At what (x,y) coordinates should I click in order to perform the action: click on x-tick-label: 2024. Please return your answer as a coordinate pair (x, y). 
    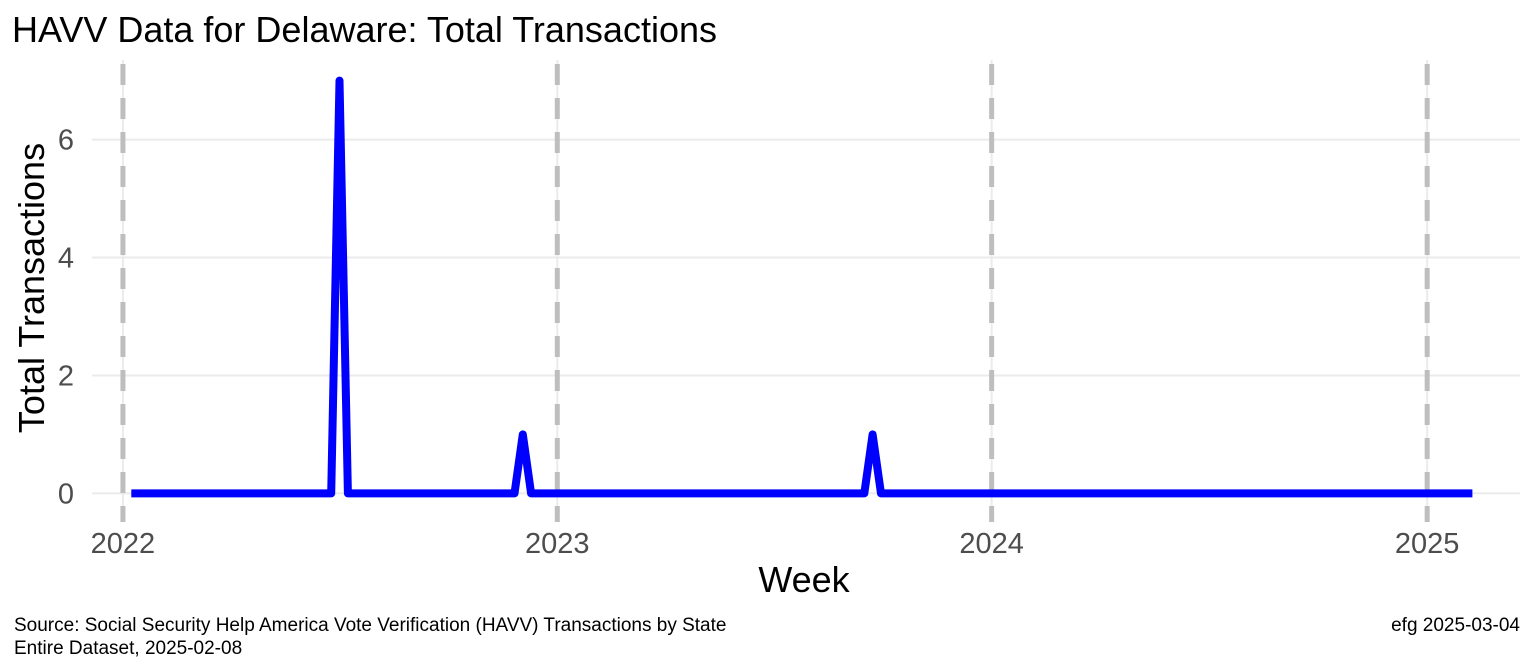
    Looking at the image, I should click on (991, 544).